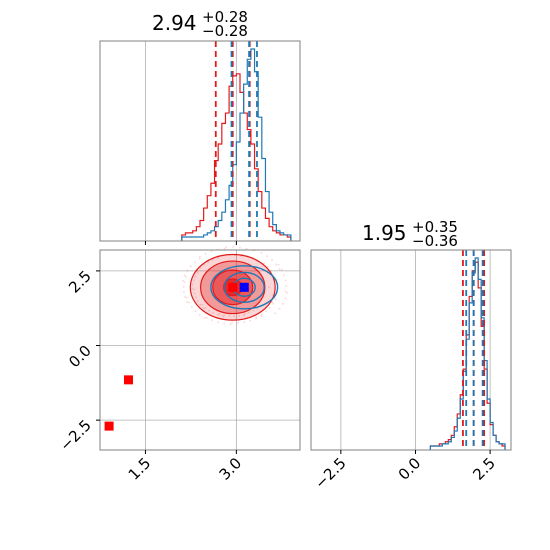  I want to click on yhist-xtick-label: −2.5, so click(330, 473).